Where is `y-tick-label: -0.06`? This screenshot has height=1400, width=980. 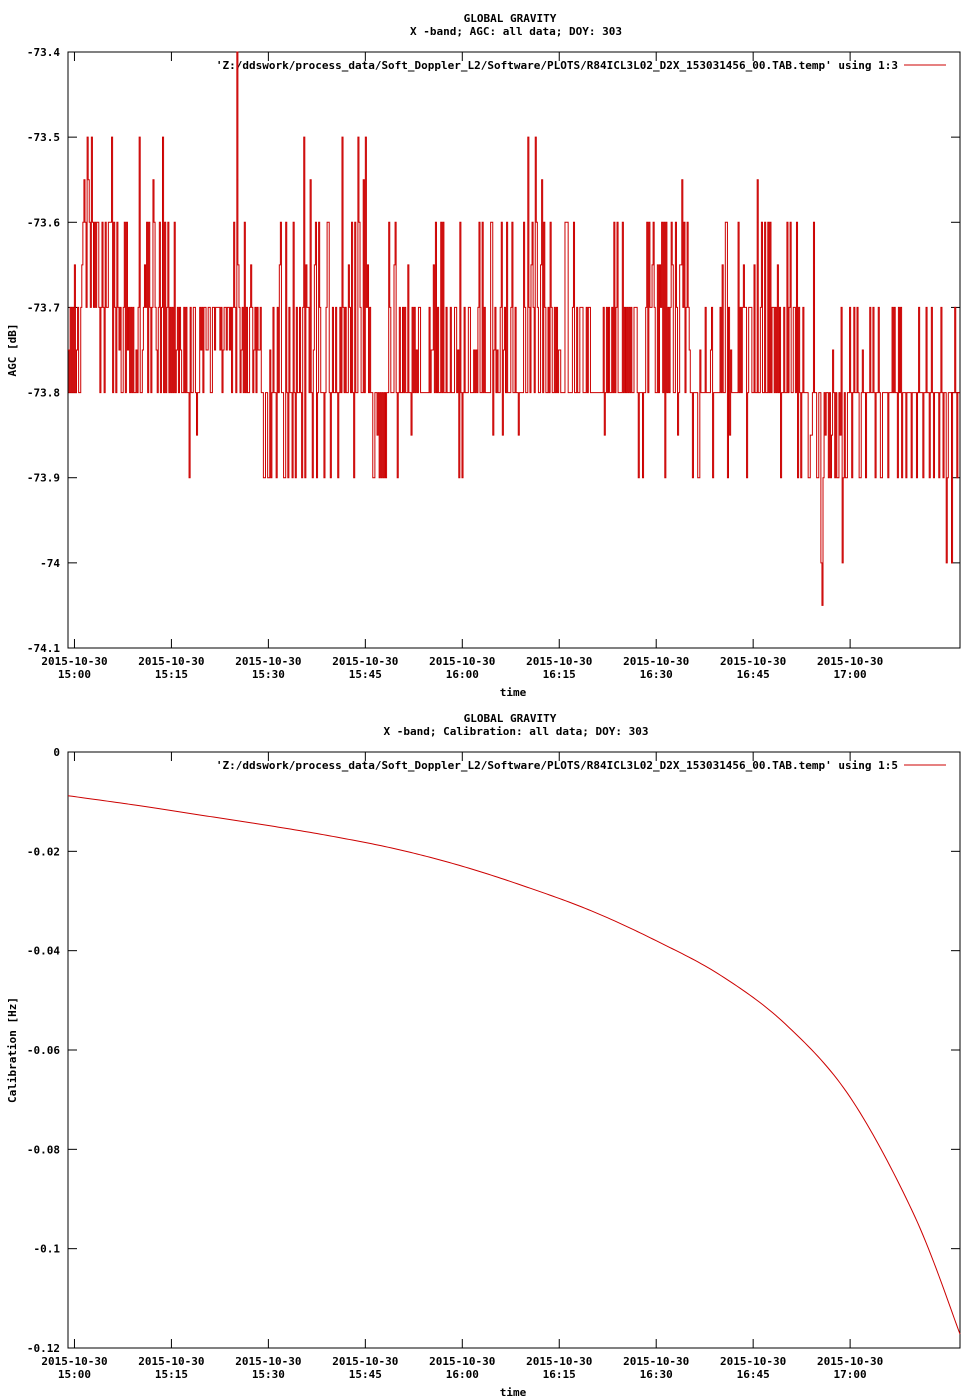
y-tick-label: -0.06 is located at coordinates (43, 1050).